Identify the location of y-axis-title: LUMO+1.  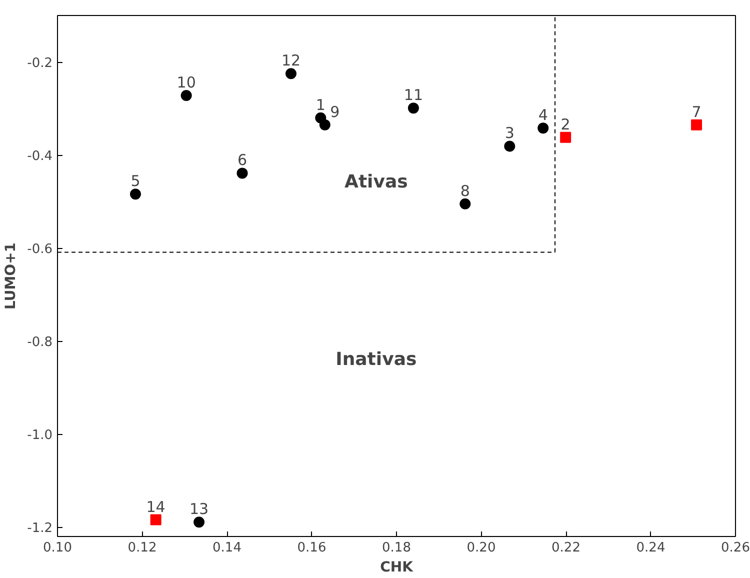
(11, 276).